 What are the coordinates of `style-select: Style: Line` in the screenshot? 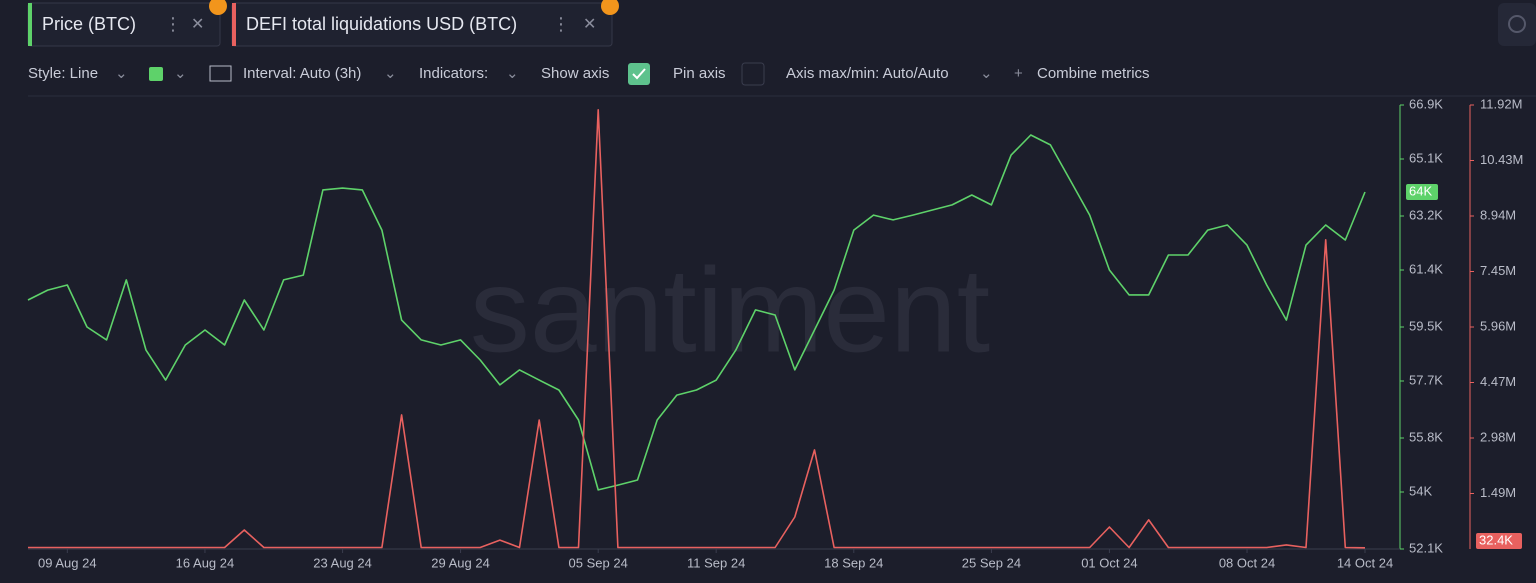 It's located at (63, 73).